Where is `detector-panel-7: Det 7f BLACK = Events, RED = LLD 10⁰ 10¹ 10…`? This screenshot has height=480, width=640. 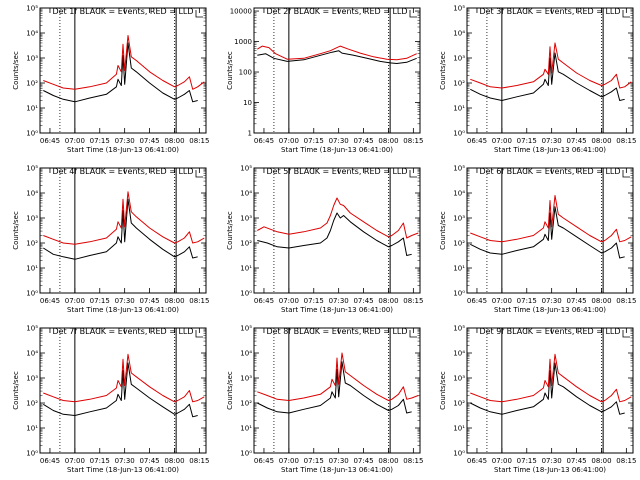
detector-panel-7: Det 7f BLACK = Events, RED = LLD 10⁰ 10¹ 10… is located at coordinates (110, 400).